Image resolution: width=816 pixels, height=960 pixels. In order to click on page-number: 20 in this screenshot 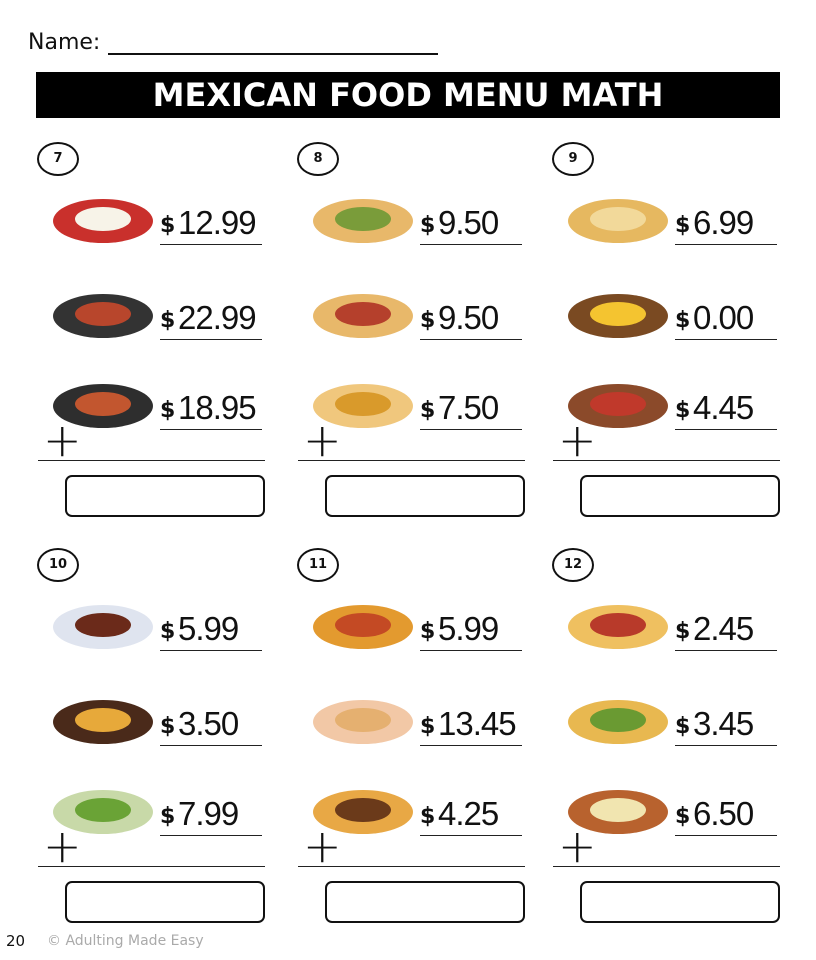, I will do `click(16, 941)`.